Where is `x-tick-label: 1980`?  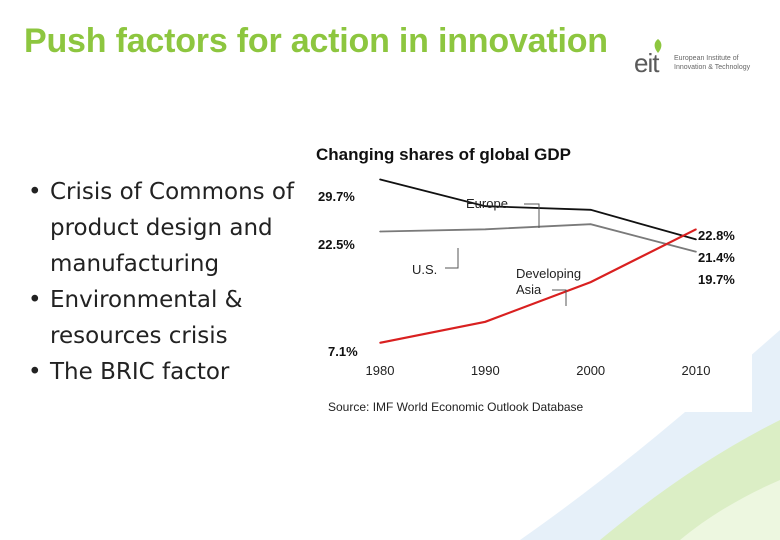 x-tick-label: 1980 is located at coordinates (380, 370).